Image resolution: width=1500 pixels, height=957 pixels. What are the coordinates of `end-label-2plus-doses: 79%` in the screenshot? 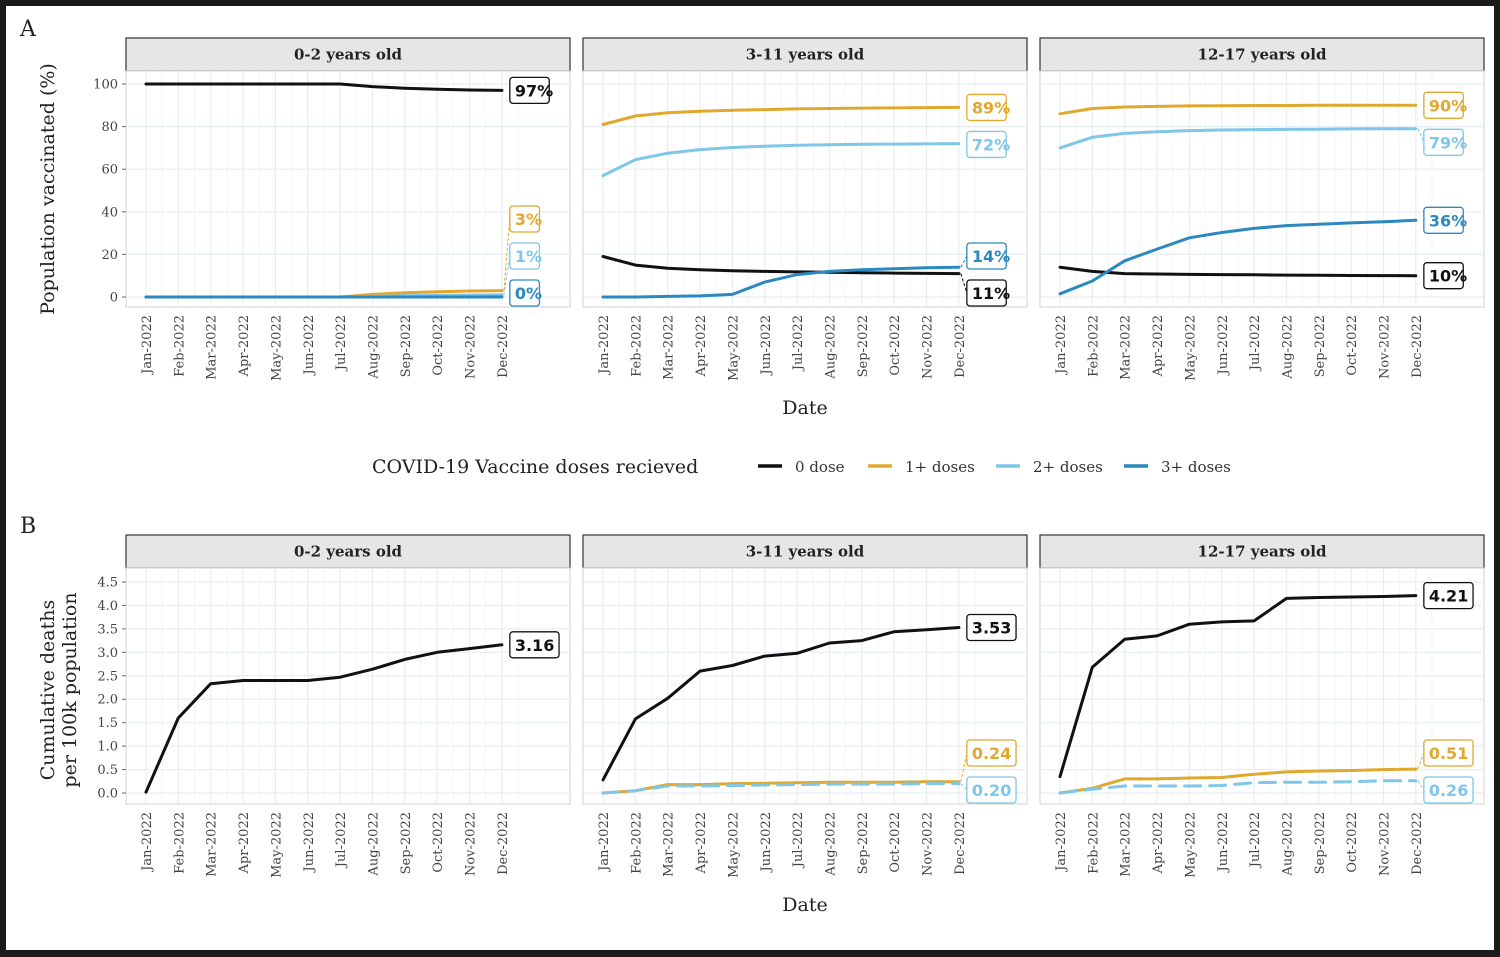 It's located at (1448, 142).